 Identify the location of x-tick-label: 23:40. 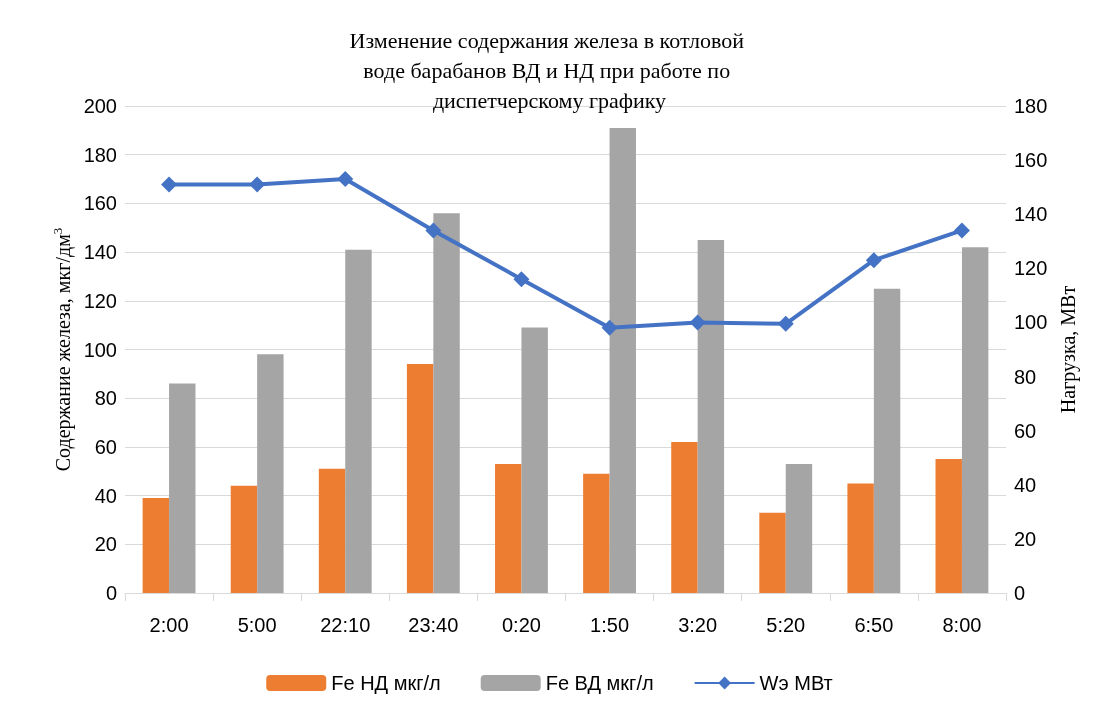
(433, 625).